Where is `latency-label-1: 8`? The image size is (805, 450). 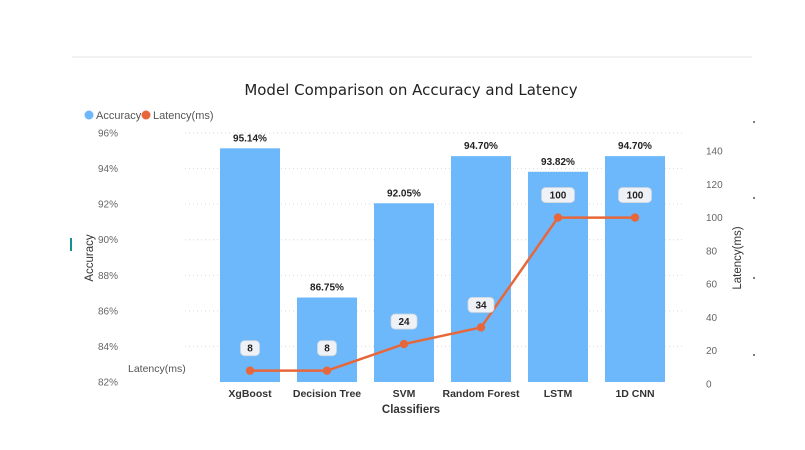 latency-label-1: 8 is located at coordinates (327, 349).